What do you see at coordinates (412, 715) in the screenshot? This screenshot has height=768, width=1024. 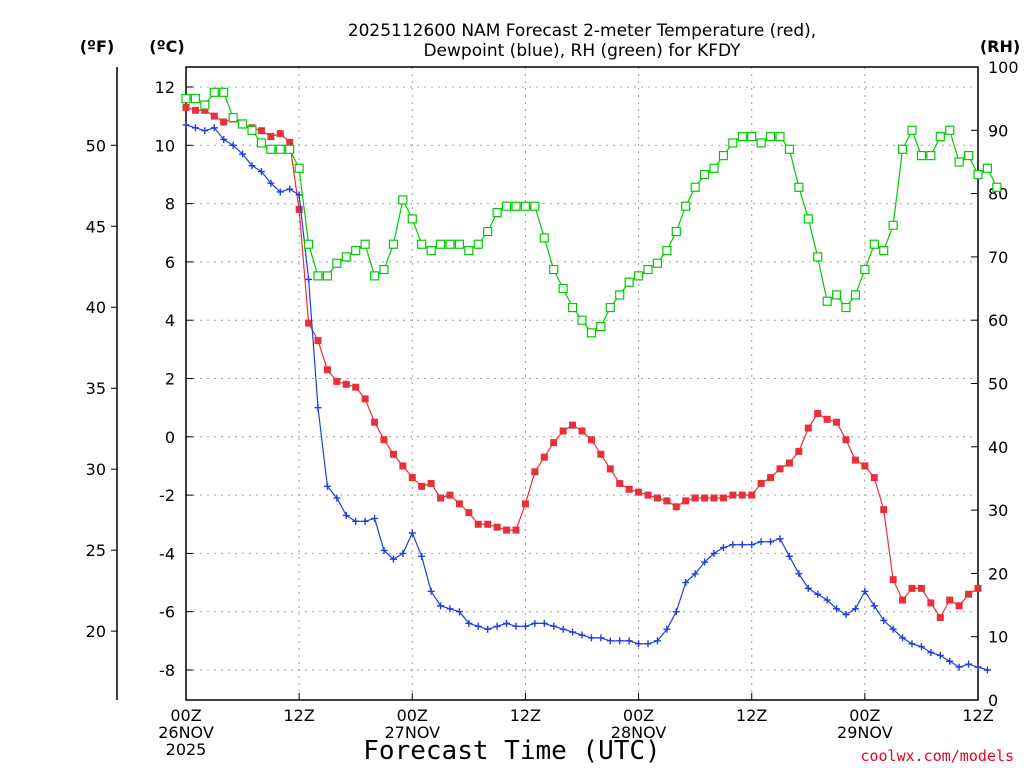 I see `x-tick-label: 00Z` at bounding box center [412, 715].